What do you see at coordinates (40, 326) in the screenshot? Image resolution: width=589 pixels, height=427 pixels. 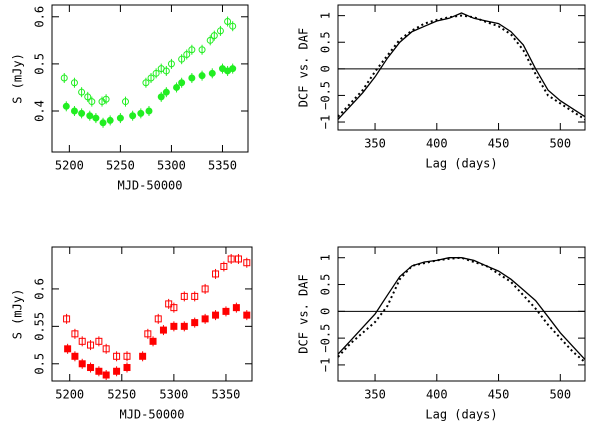 I see `y-tick-label: 0.55` at bounding box center [40, 326].